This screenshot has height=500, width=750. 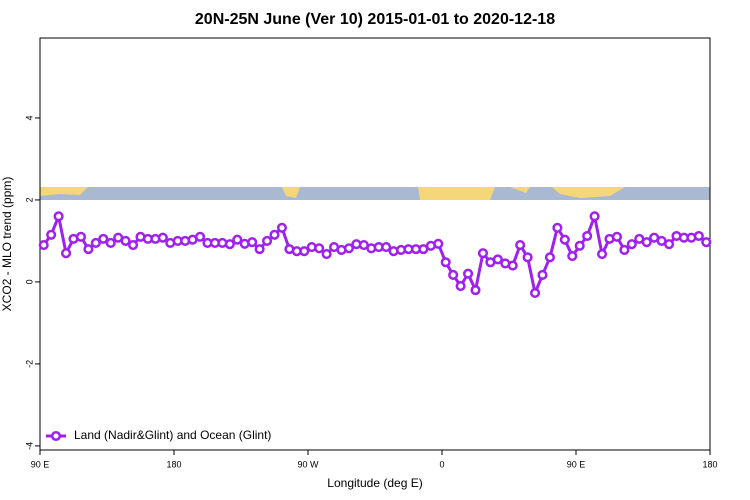 What do you see at coordinates (7, 244) in the screenshot?
I see `y-axis-label: XCO2 - MLO trend (ppm)` at bounding box center [7, 244].